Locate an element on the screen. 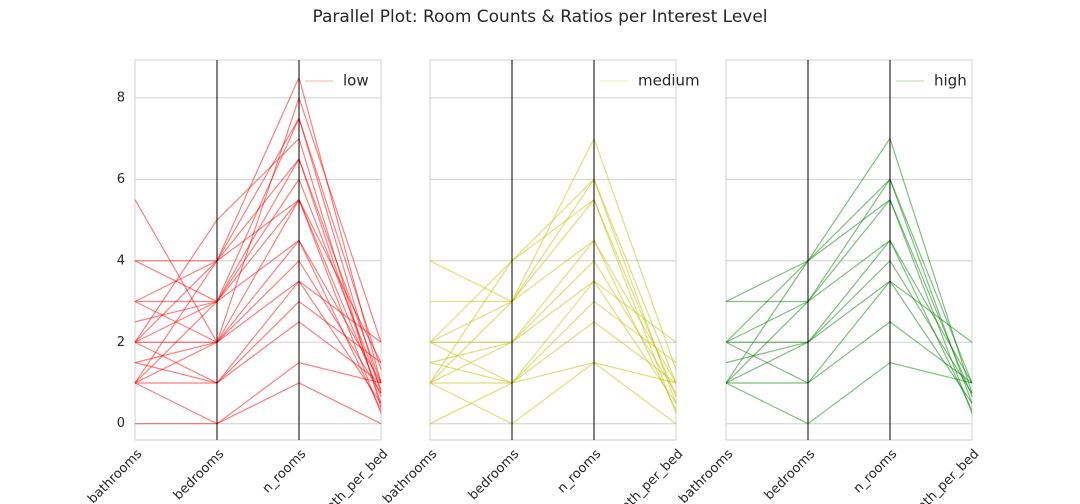 The image size is (1080, 504). y-tick-label: 0 is located at coordinates (121, 423).